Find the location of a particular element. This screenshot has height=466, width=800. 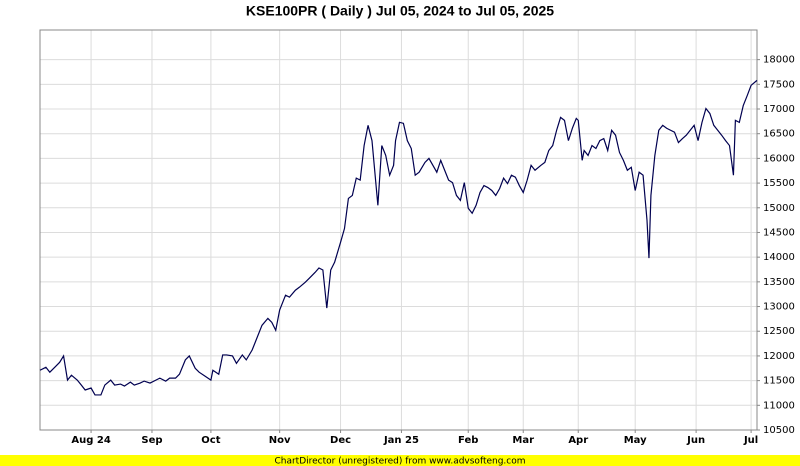

y-tick-label: 17500 is located at coordinates (779, 84).